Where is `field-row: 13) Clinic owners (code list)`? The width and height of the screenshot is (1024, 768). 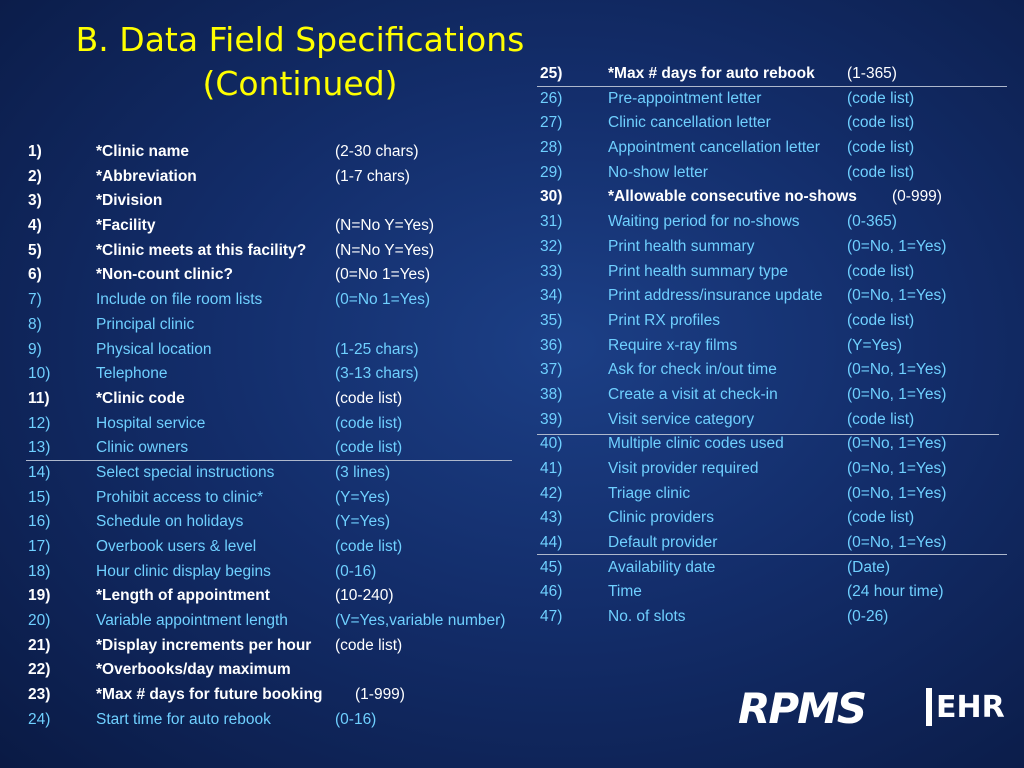
field-row: 13) Clinic owners (code list) is located at coordinates (278, 448).